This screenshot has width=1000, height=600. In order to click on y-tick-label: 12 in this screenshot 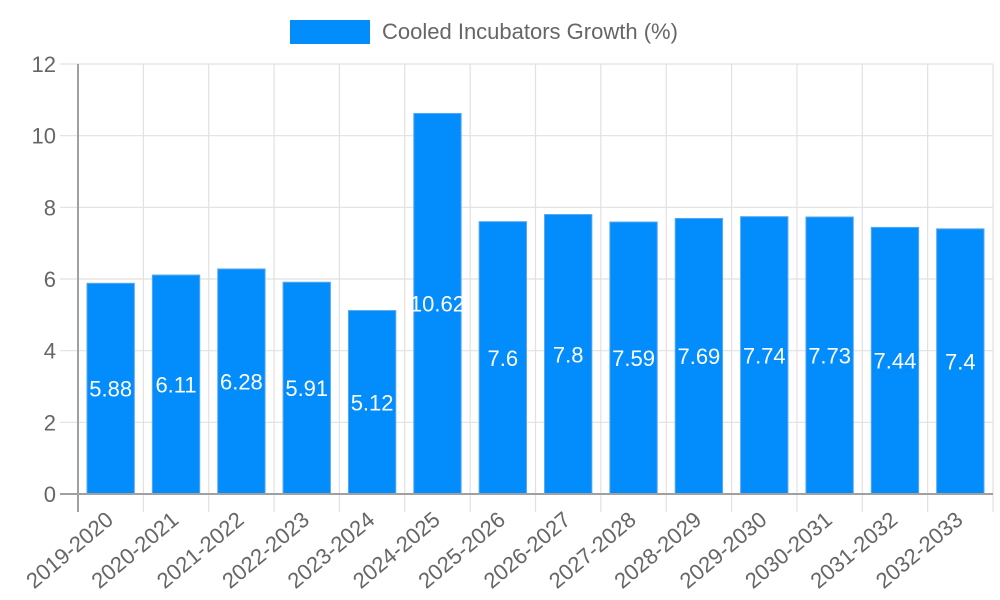, I will do `click(44, 64)`.